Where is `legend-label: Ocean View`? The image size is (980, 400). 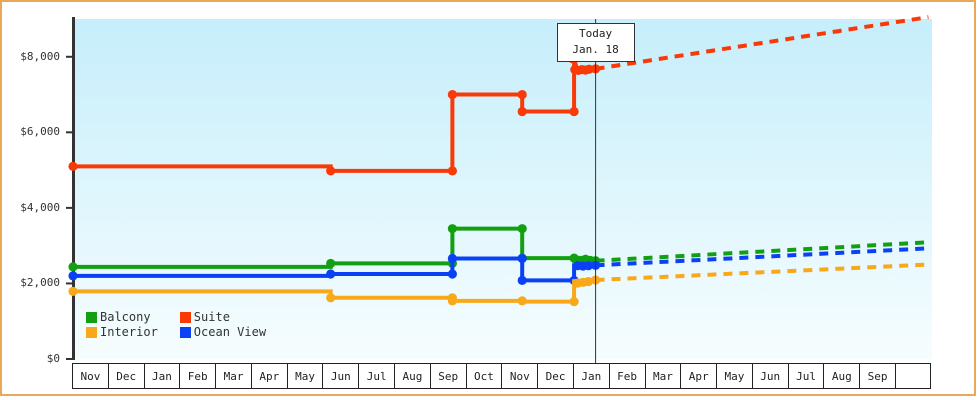
legend-label: Ocean View is located at coordinates (230, 332).